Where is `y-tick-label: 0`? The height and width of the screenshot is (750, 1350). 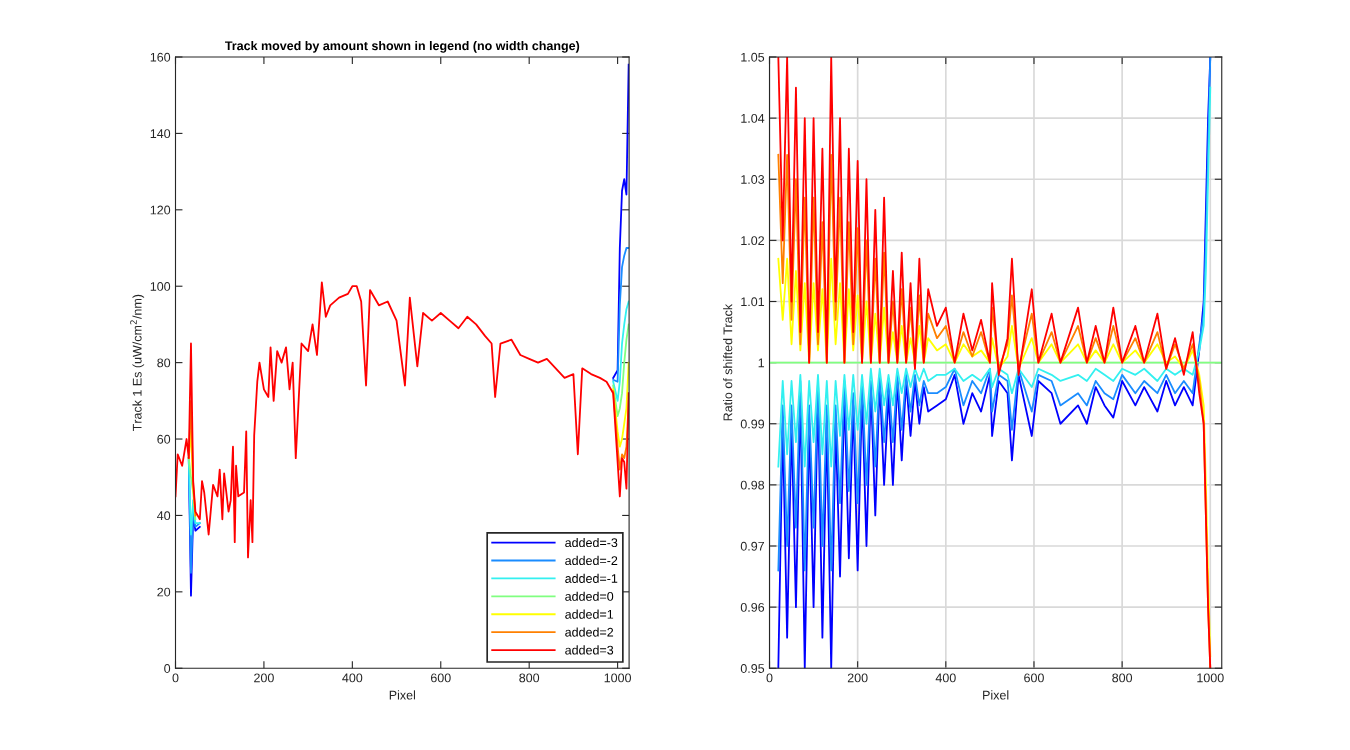 y-tick-label: 0 is located at coordinates (167, 668).